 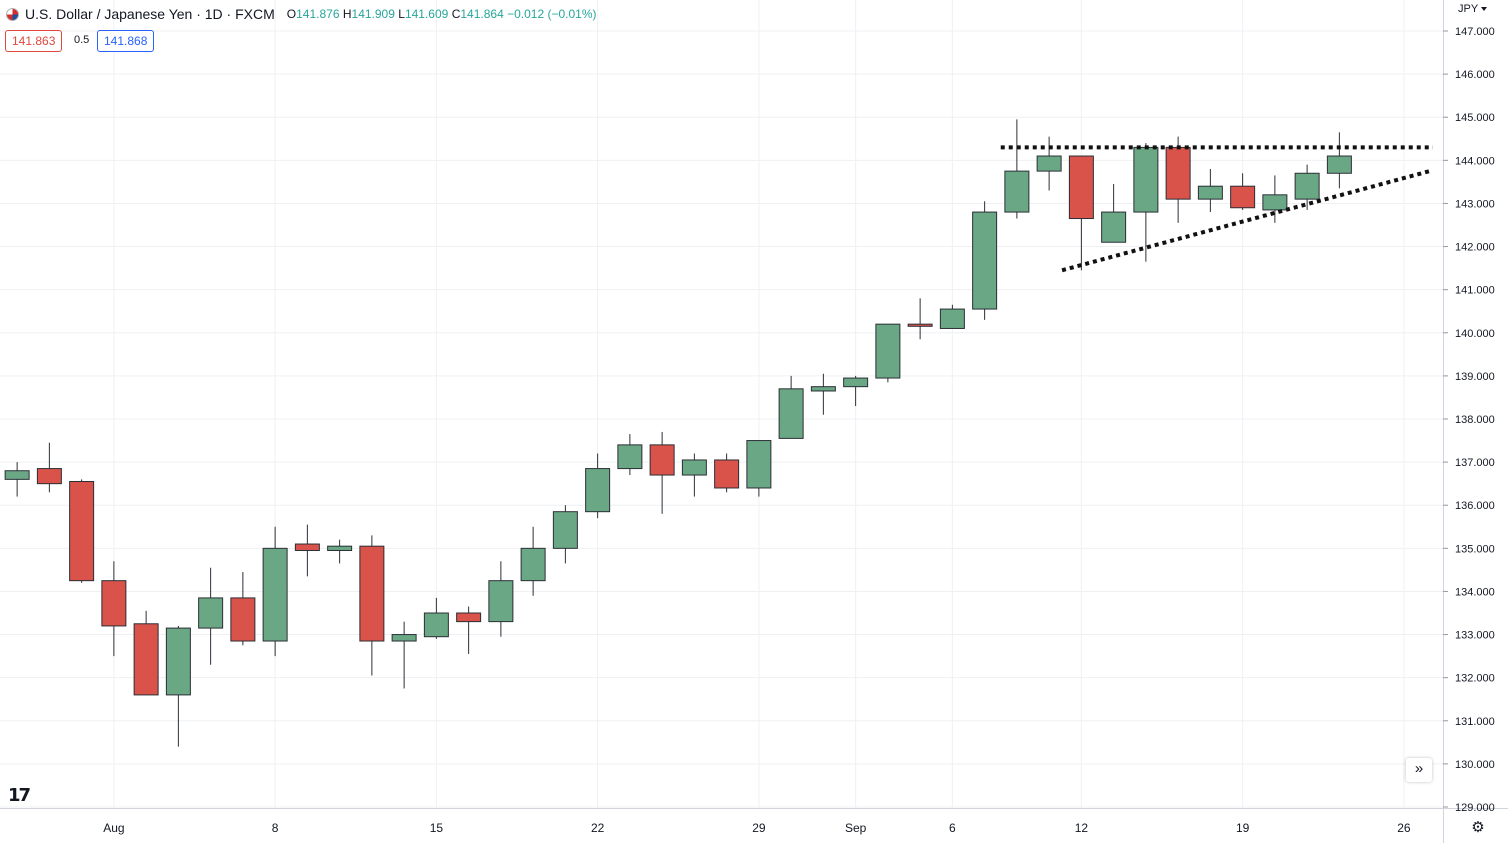 I want to click on spread-value: 0.5, so click(x=82, y=40).